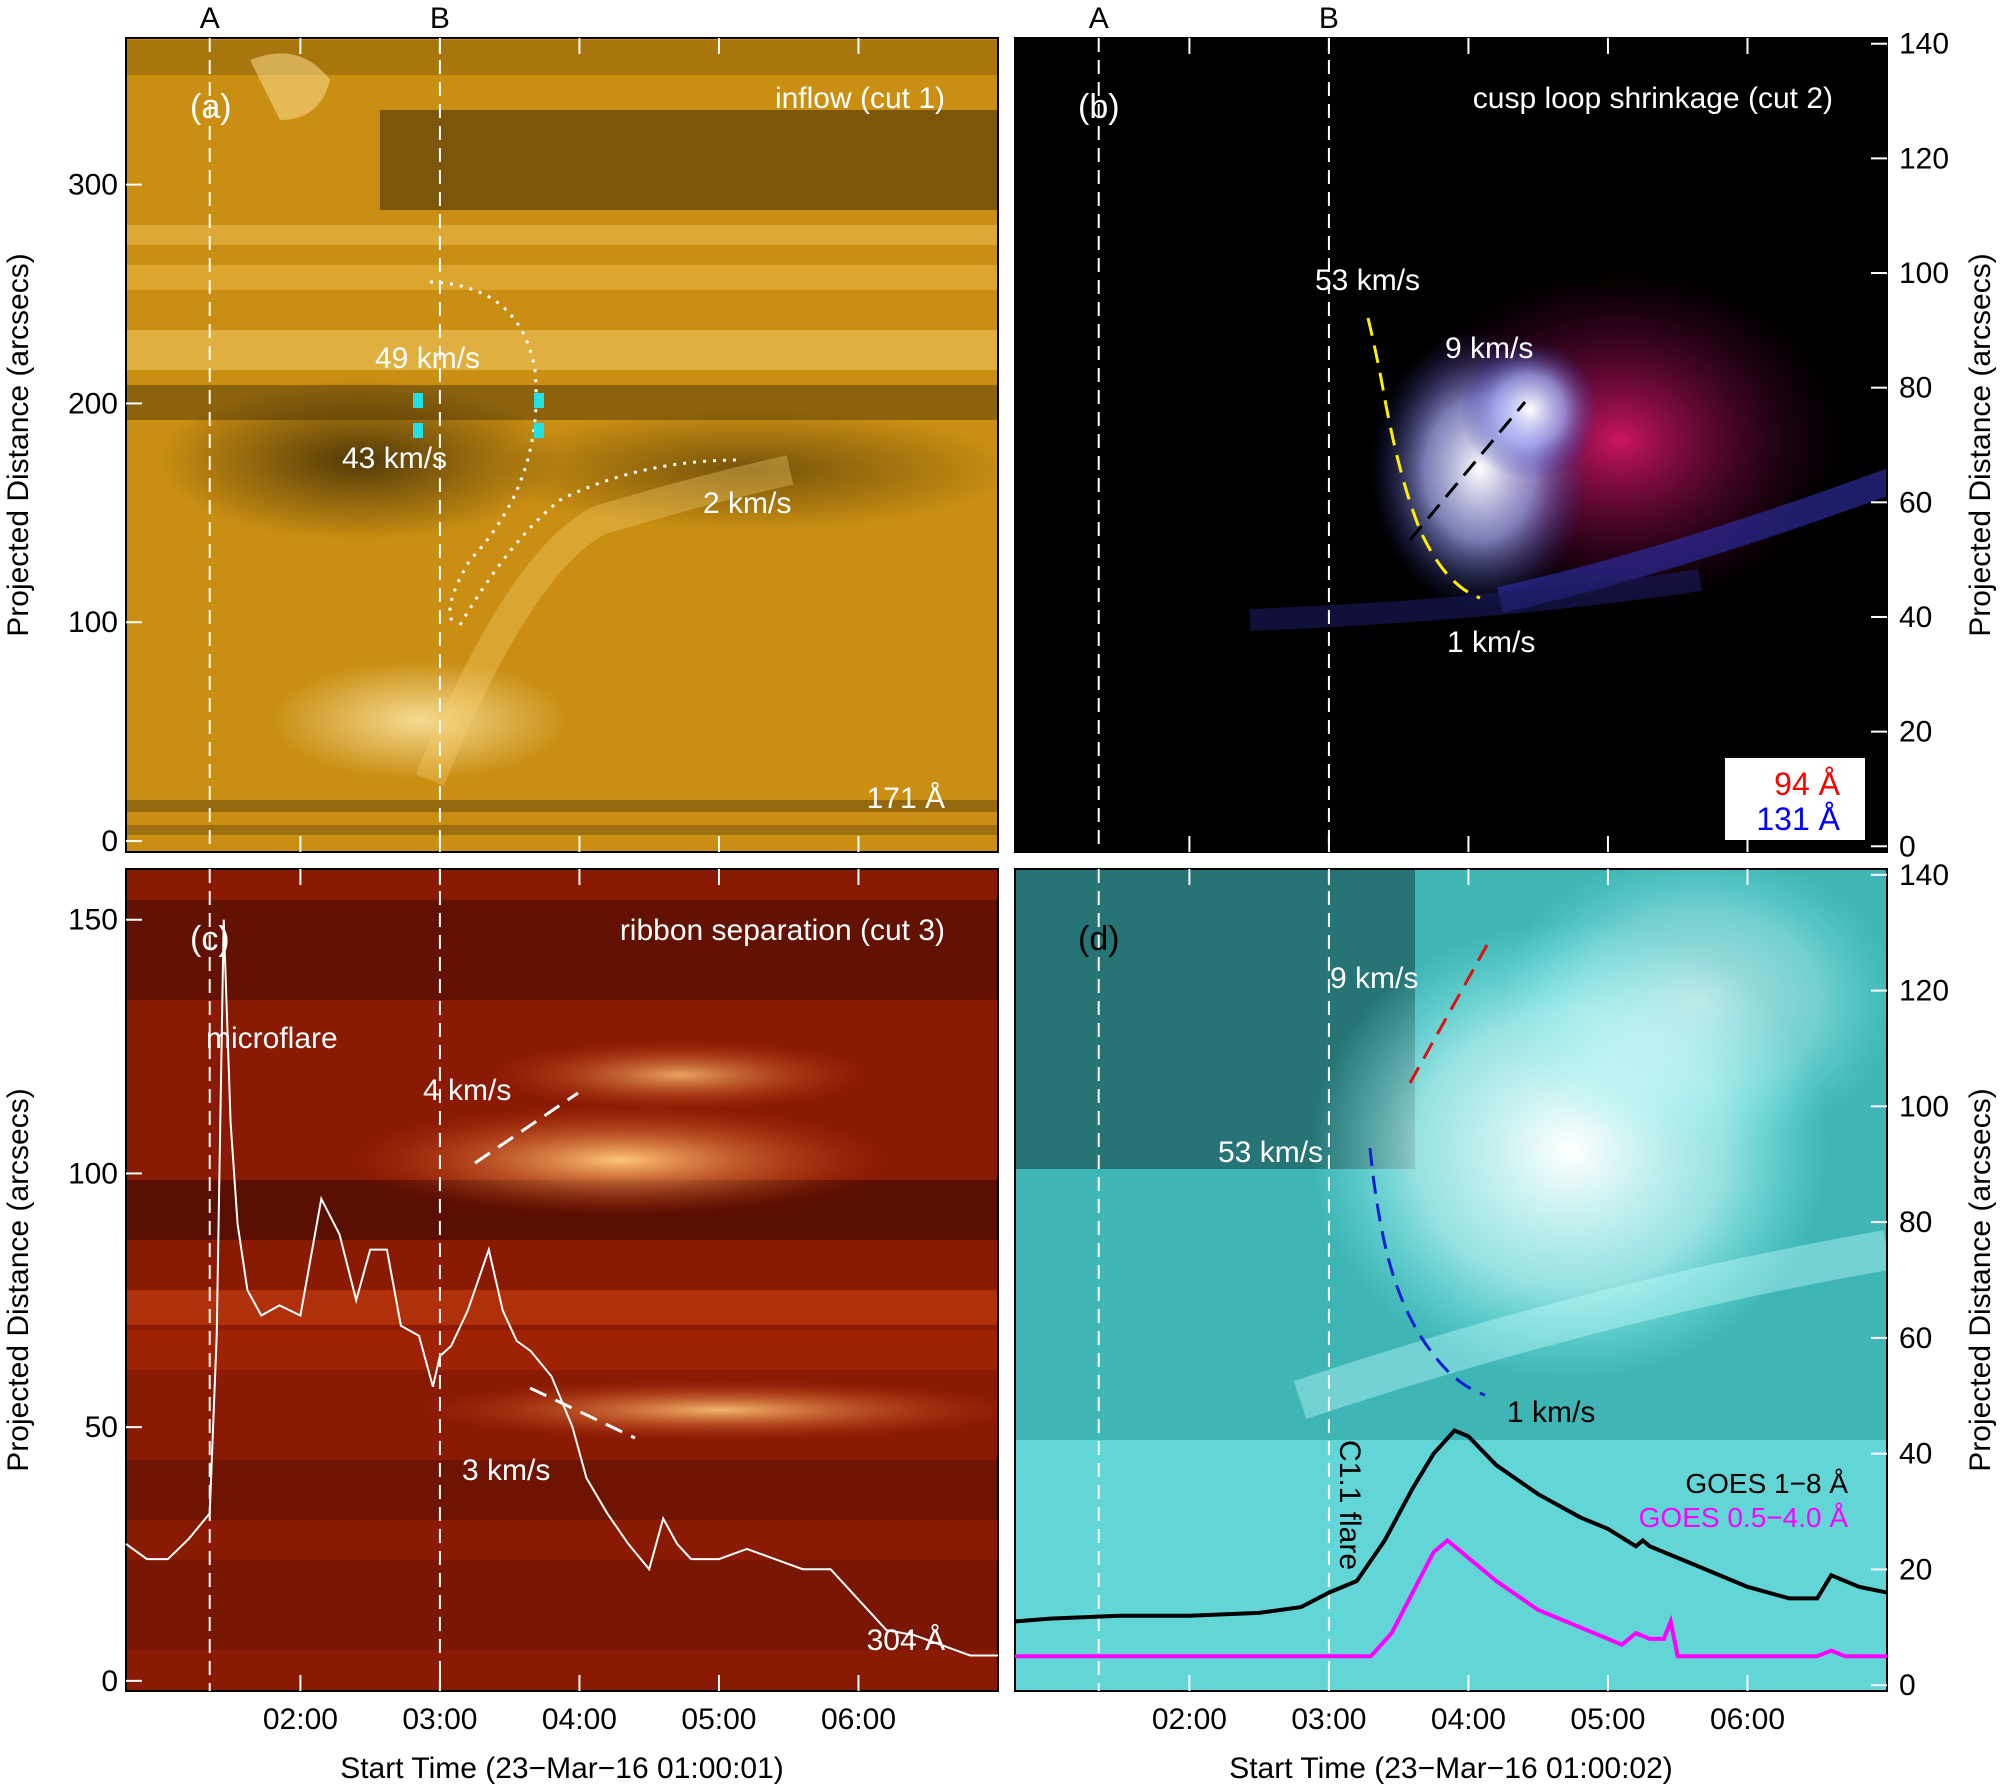  Describe the element at coordinates (1349, 1505) in the screenshot. I see `flare-label: C1.1 flare` at that location.